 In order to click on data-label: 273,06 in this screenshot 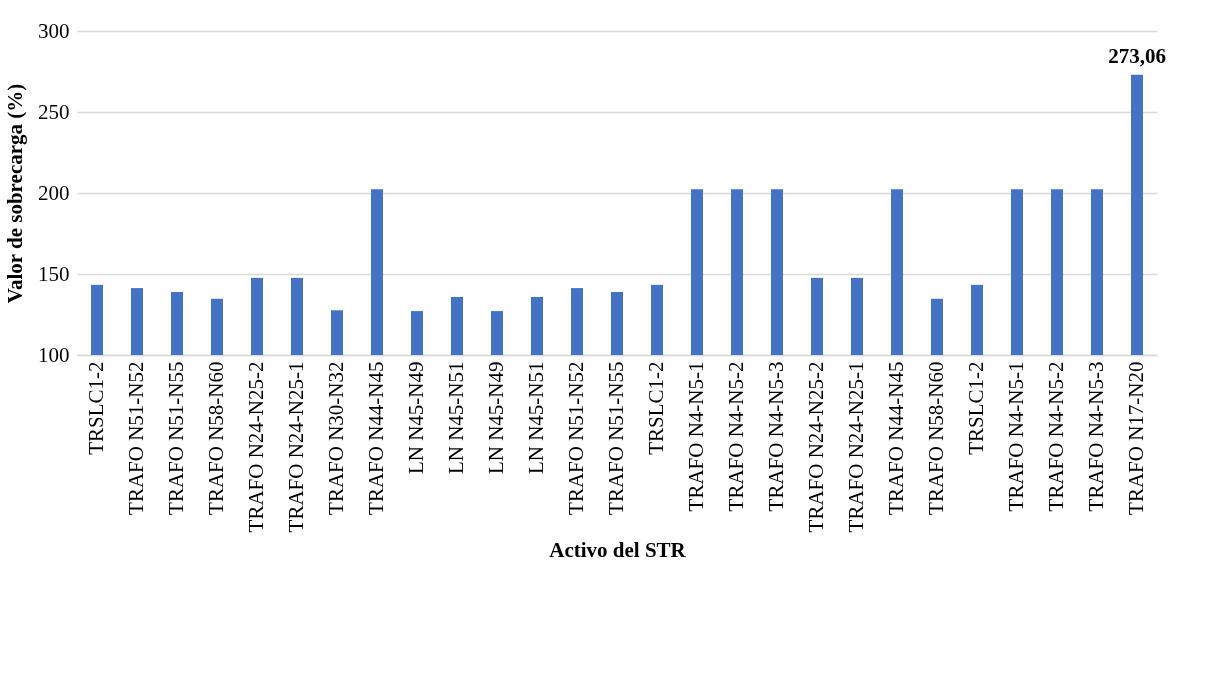, I will do `click(1137, 55)`.